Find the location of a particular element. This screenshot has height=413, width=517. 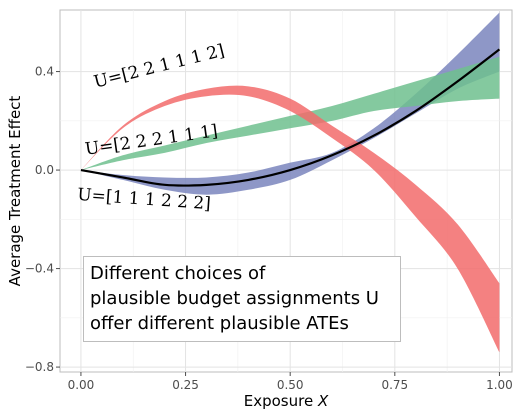

x-tick-label: 0.75 is located at coordinates (394, 385).